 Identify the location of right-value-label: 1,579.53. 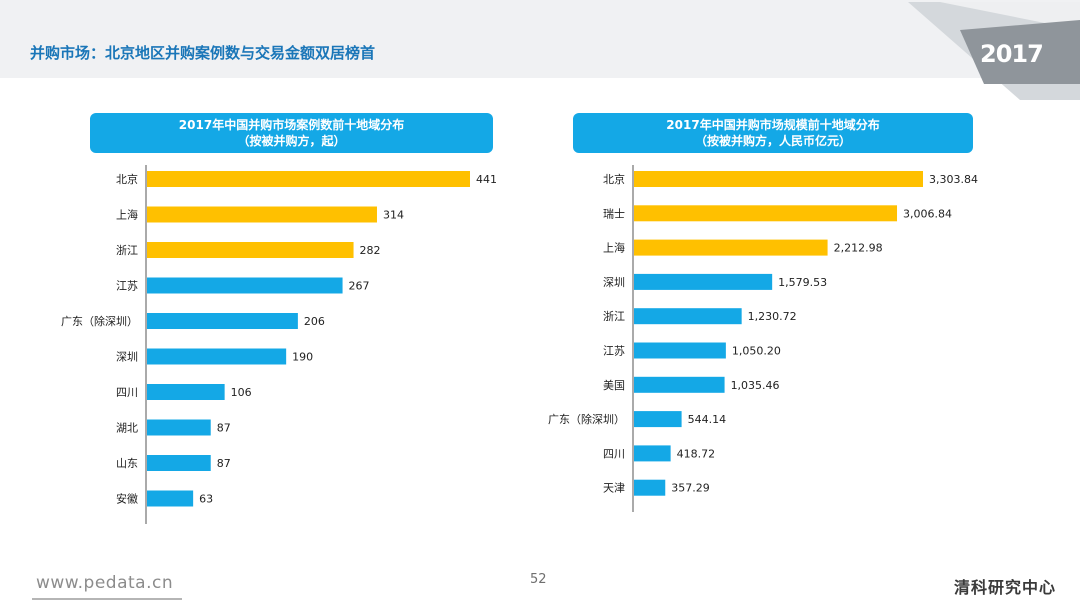
(802, 282).